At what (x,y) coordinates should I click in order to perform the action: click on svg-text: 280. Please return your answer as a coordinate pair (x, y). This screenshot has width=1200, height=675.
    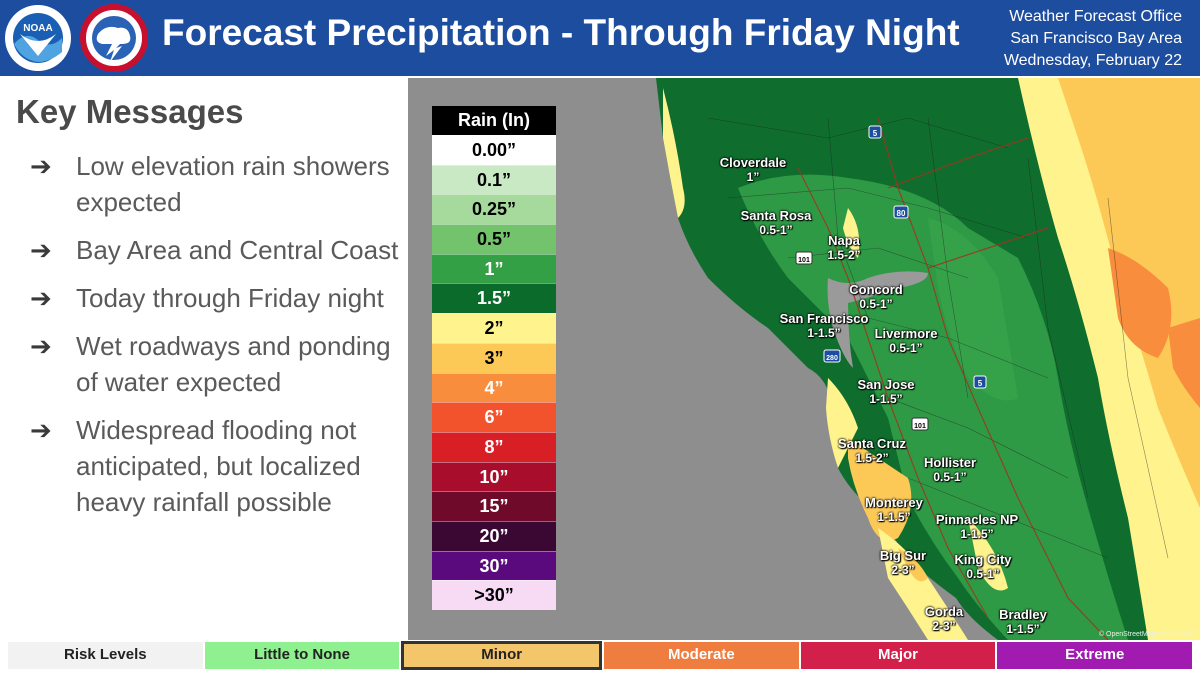
    Looking at the image, I should click on (832, 358).